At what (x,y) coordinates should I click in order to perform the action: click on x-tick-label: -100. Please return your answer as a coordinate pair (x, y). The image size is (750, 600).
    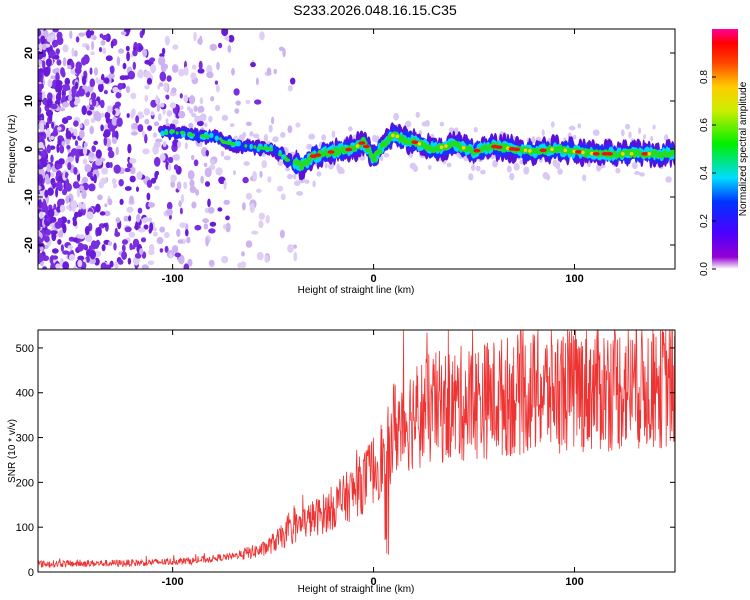
    Looking at the image, I should click on (173, 582).